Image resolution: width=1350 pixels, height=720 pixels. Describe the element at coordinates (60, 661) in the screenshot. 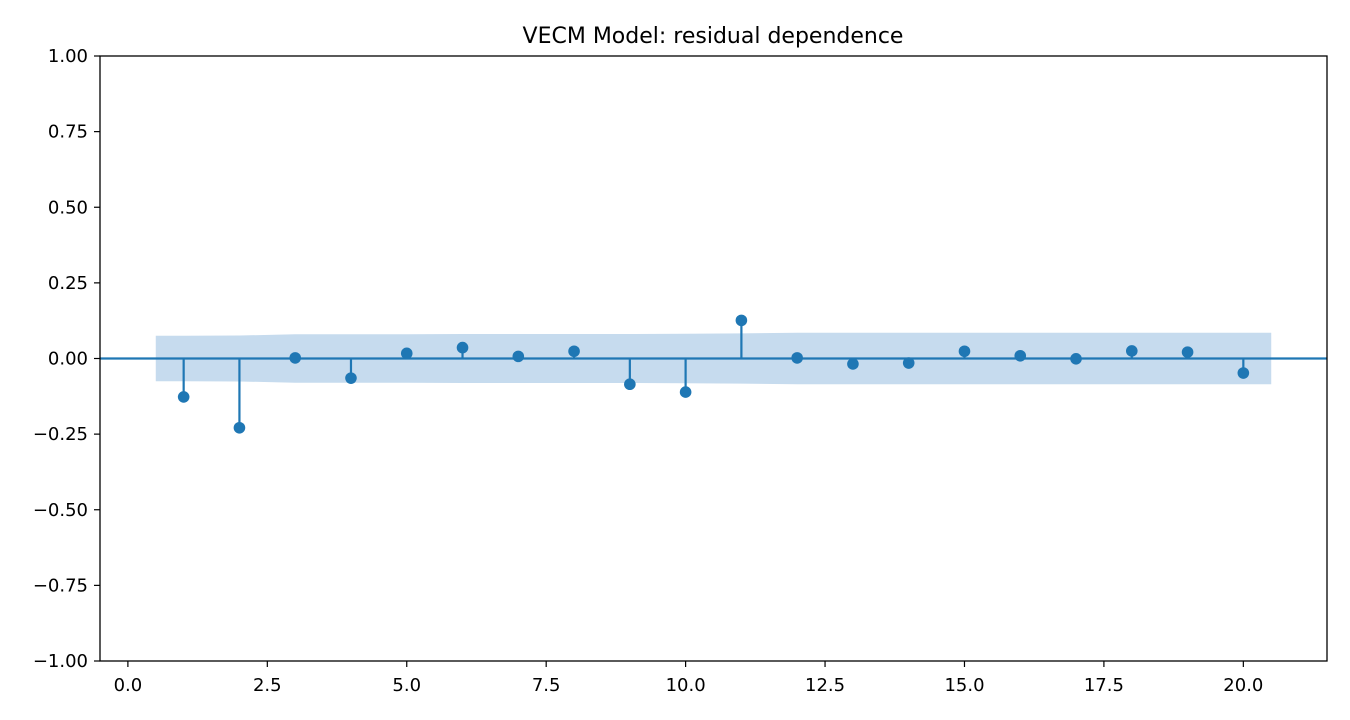

I see `y-tick-label: −1.00` at that location.